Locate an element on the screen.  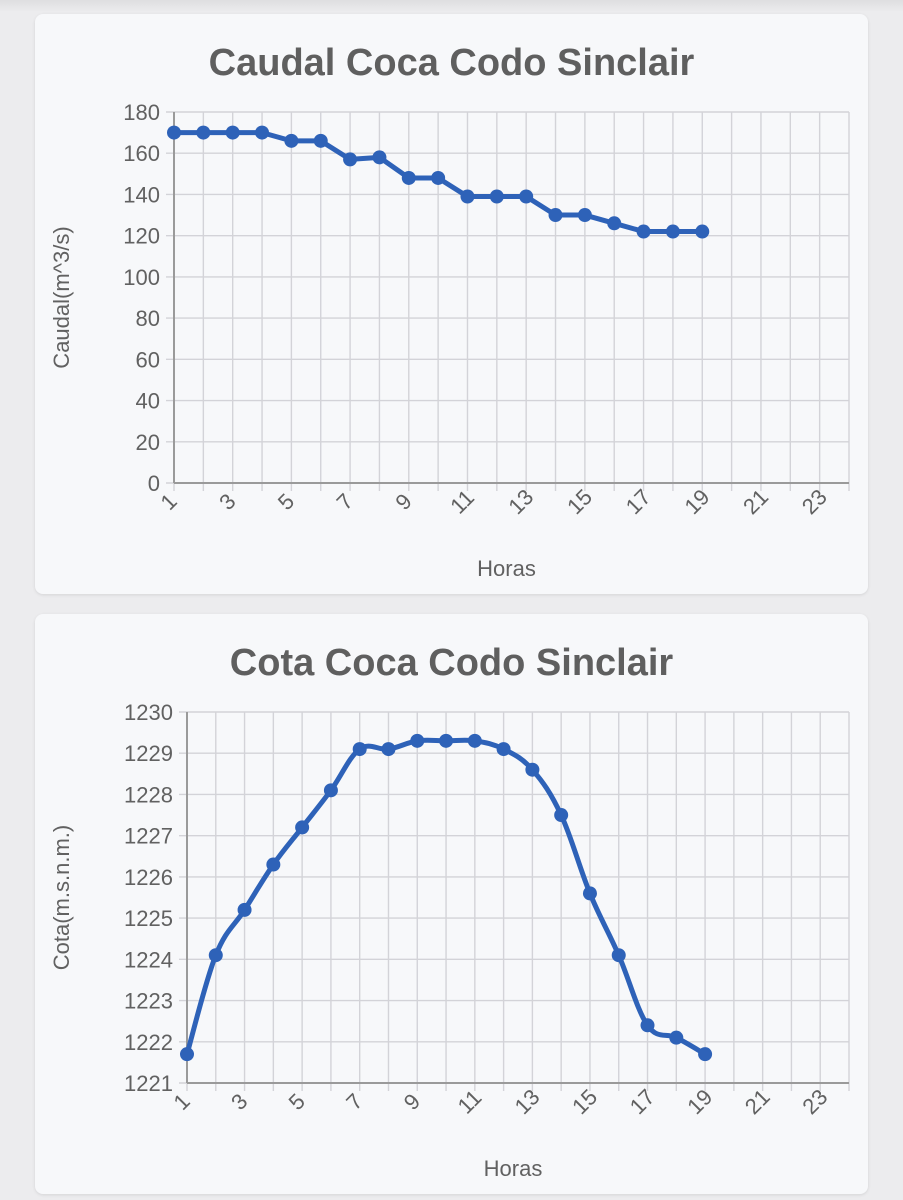
y-tick-label: 80 is located at coordinates (148, 318).